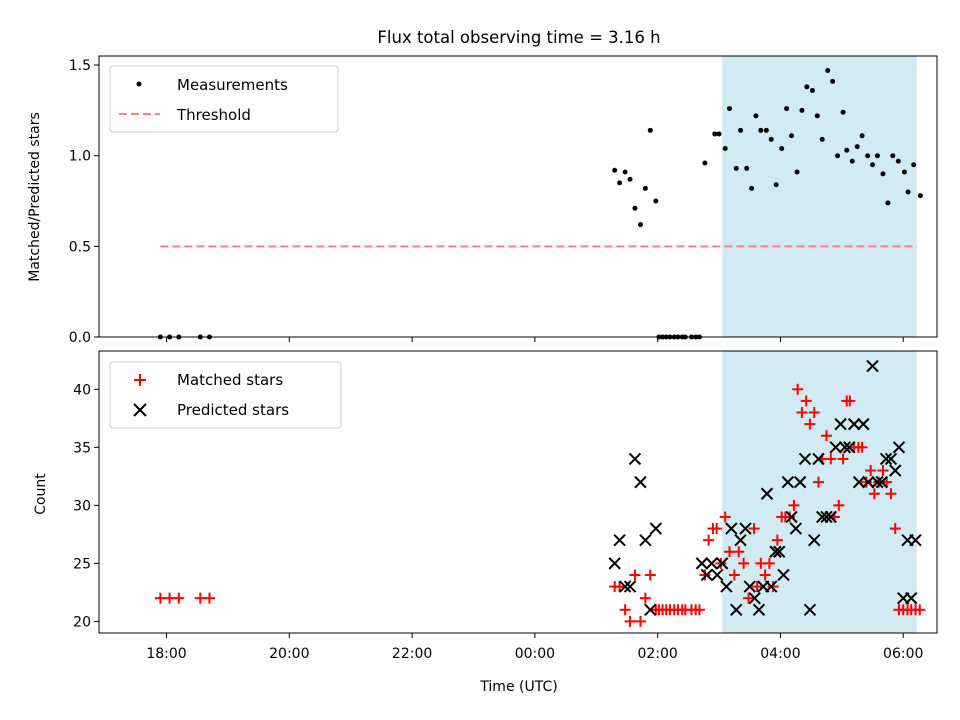 The height and width of the screenshot is (720, 960). What do you see at coordinates (230, 380) in the screenshot?
I see `legend-matched-label: Matched stars` at bounding box center [230, 380].